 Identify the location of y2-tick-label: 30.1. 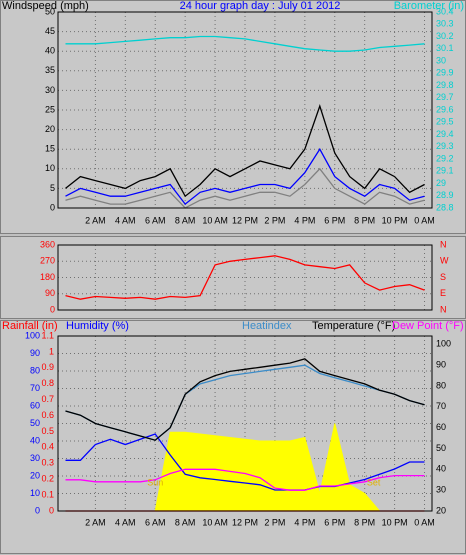
(445, 48).